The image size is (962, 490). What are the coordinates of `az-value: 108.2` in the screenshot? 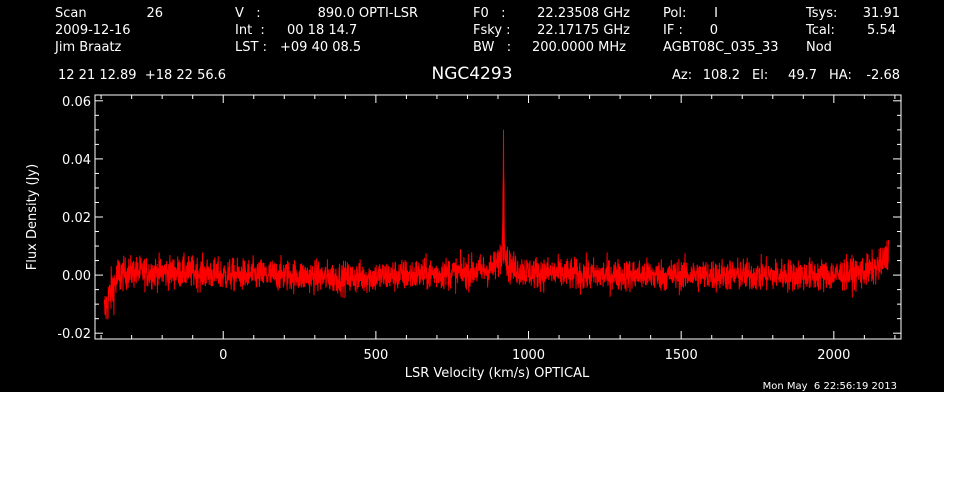 It's located at (721, 75).